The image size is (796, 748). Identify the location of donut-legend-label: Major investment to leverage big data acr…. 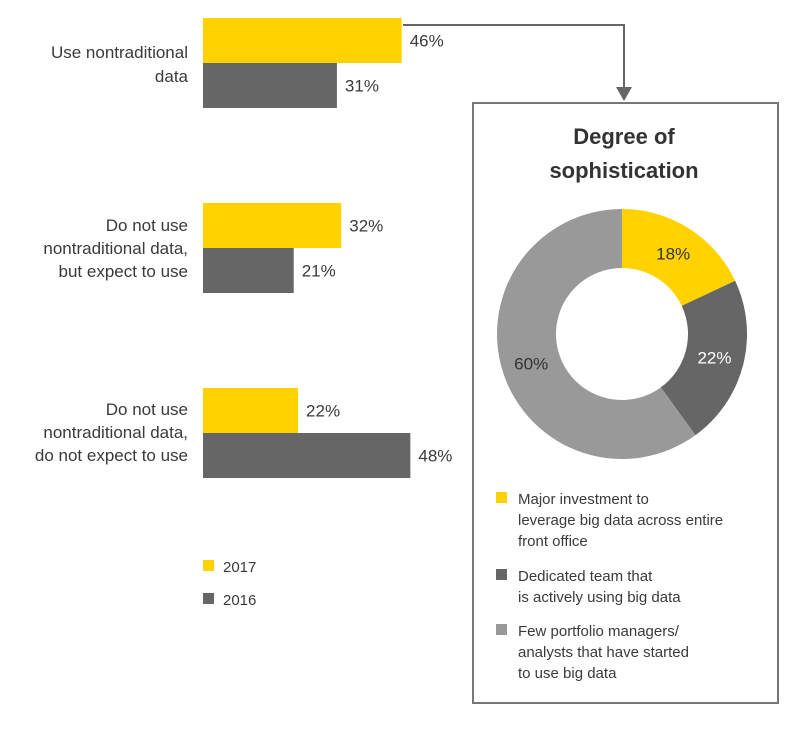
(620, 520).